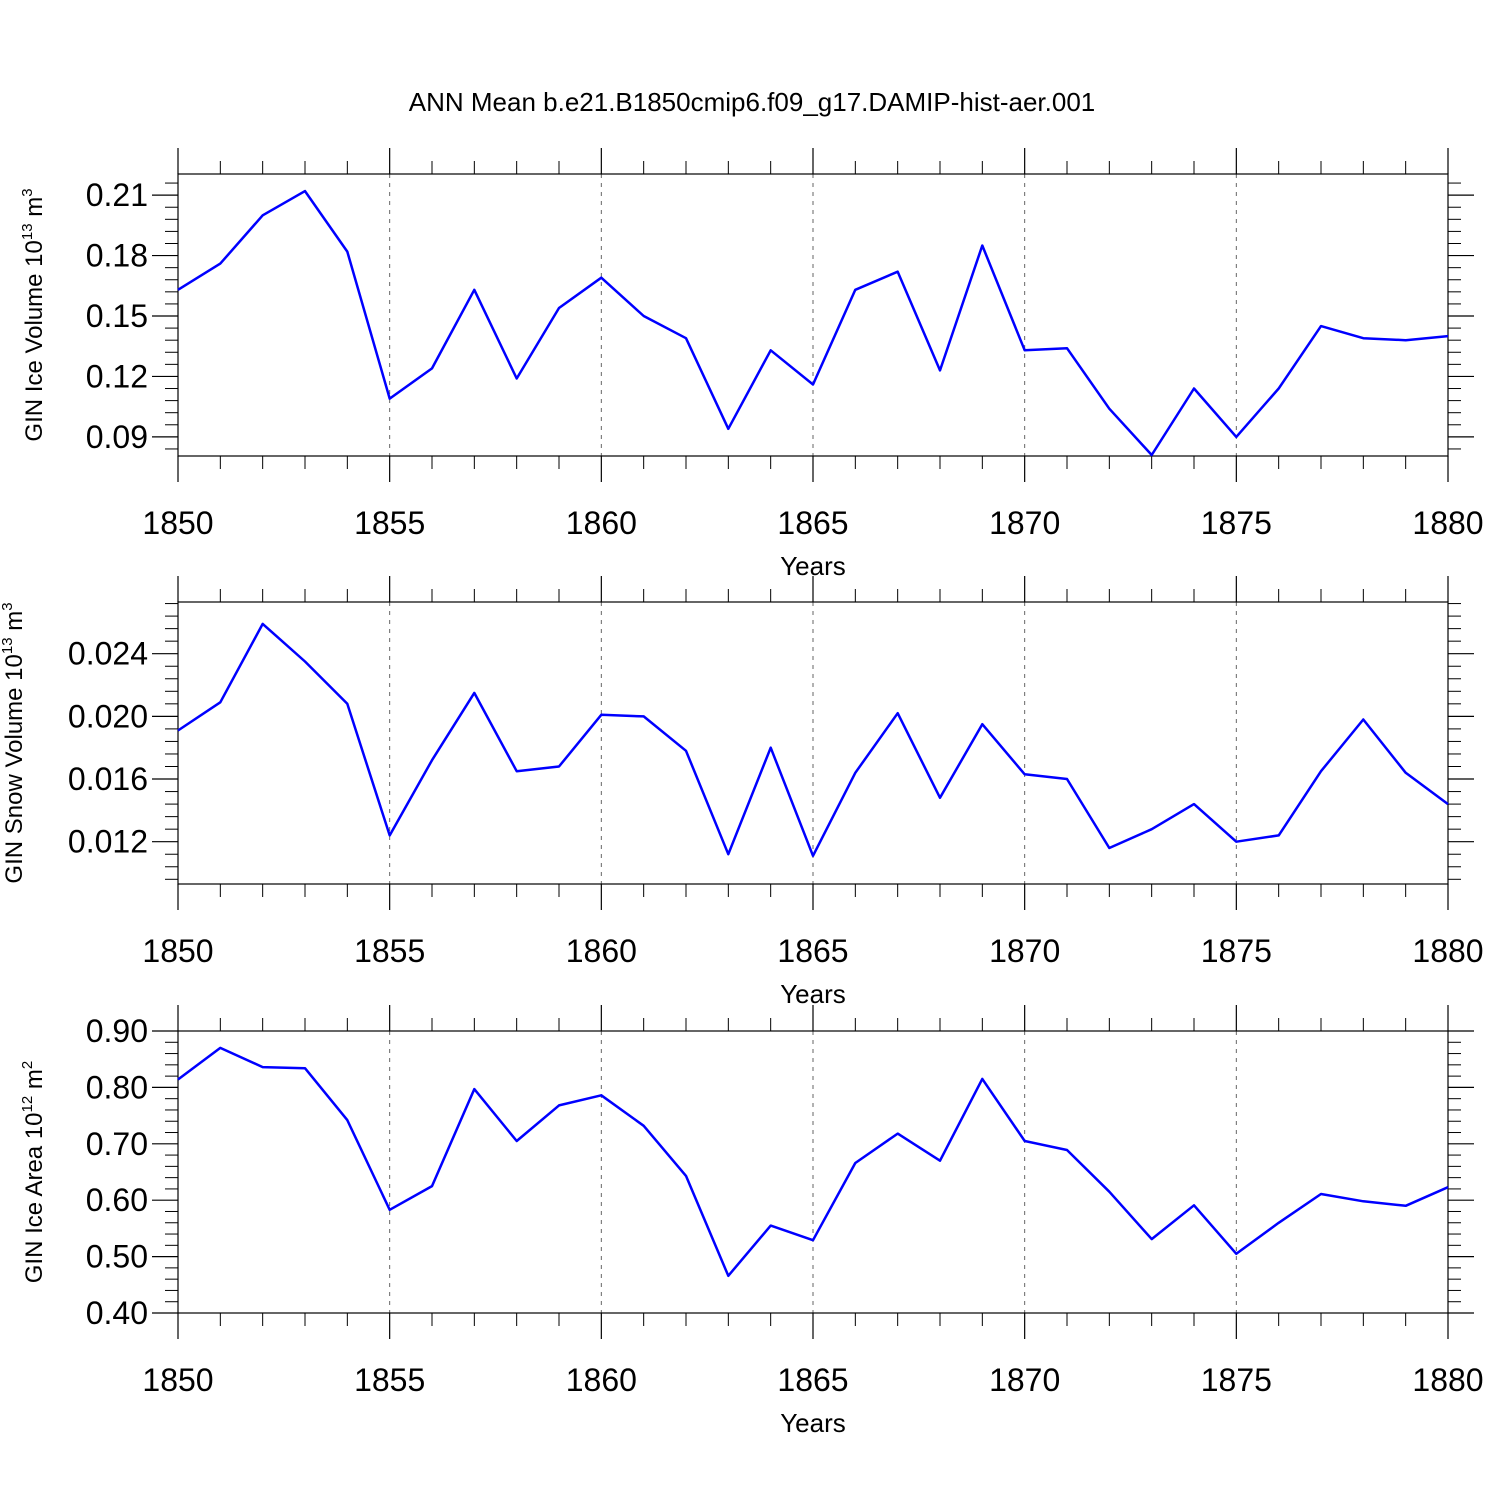 The width and height of the screenshot is (1500, 1500). What do you see at coordinates (117, 195) in the screenshot?
I see `y-tick-label: 0.21` at bounding box center [117, 195].